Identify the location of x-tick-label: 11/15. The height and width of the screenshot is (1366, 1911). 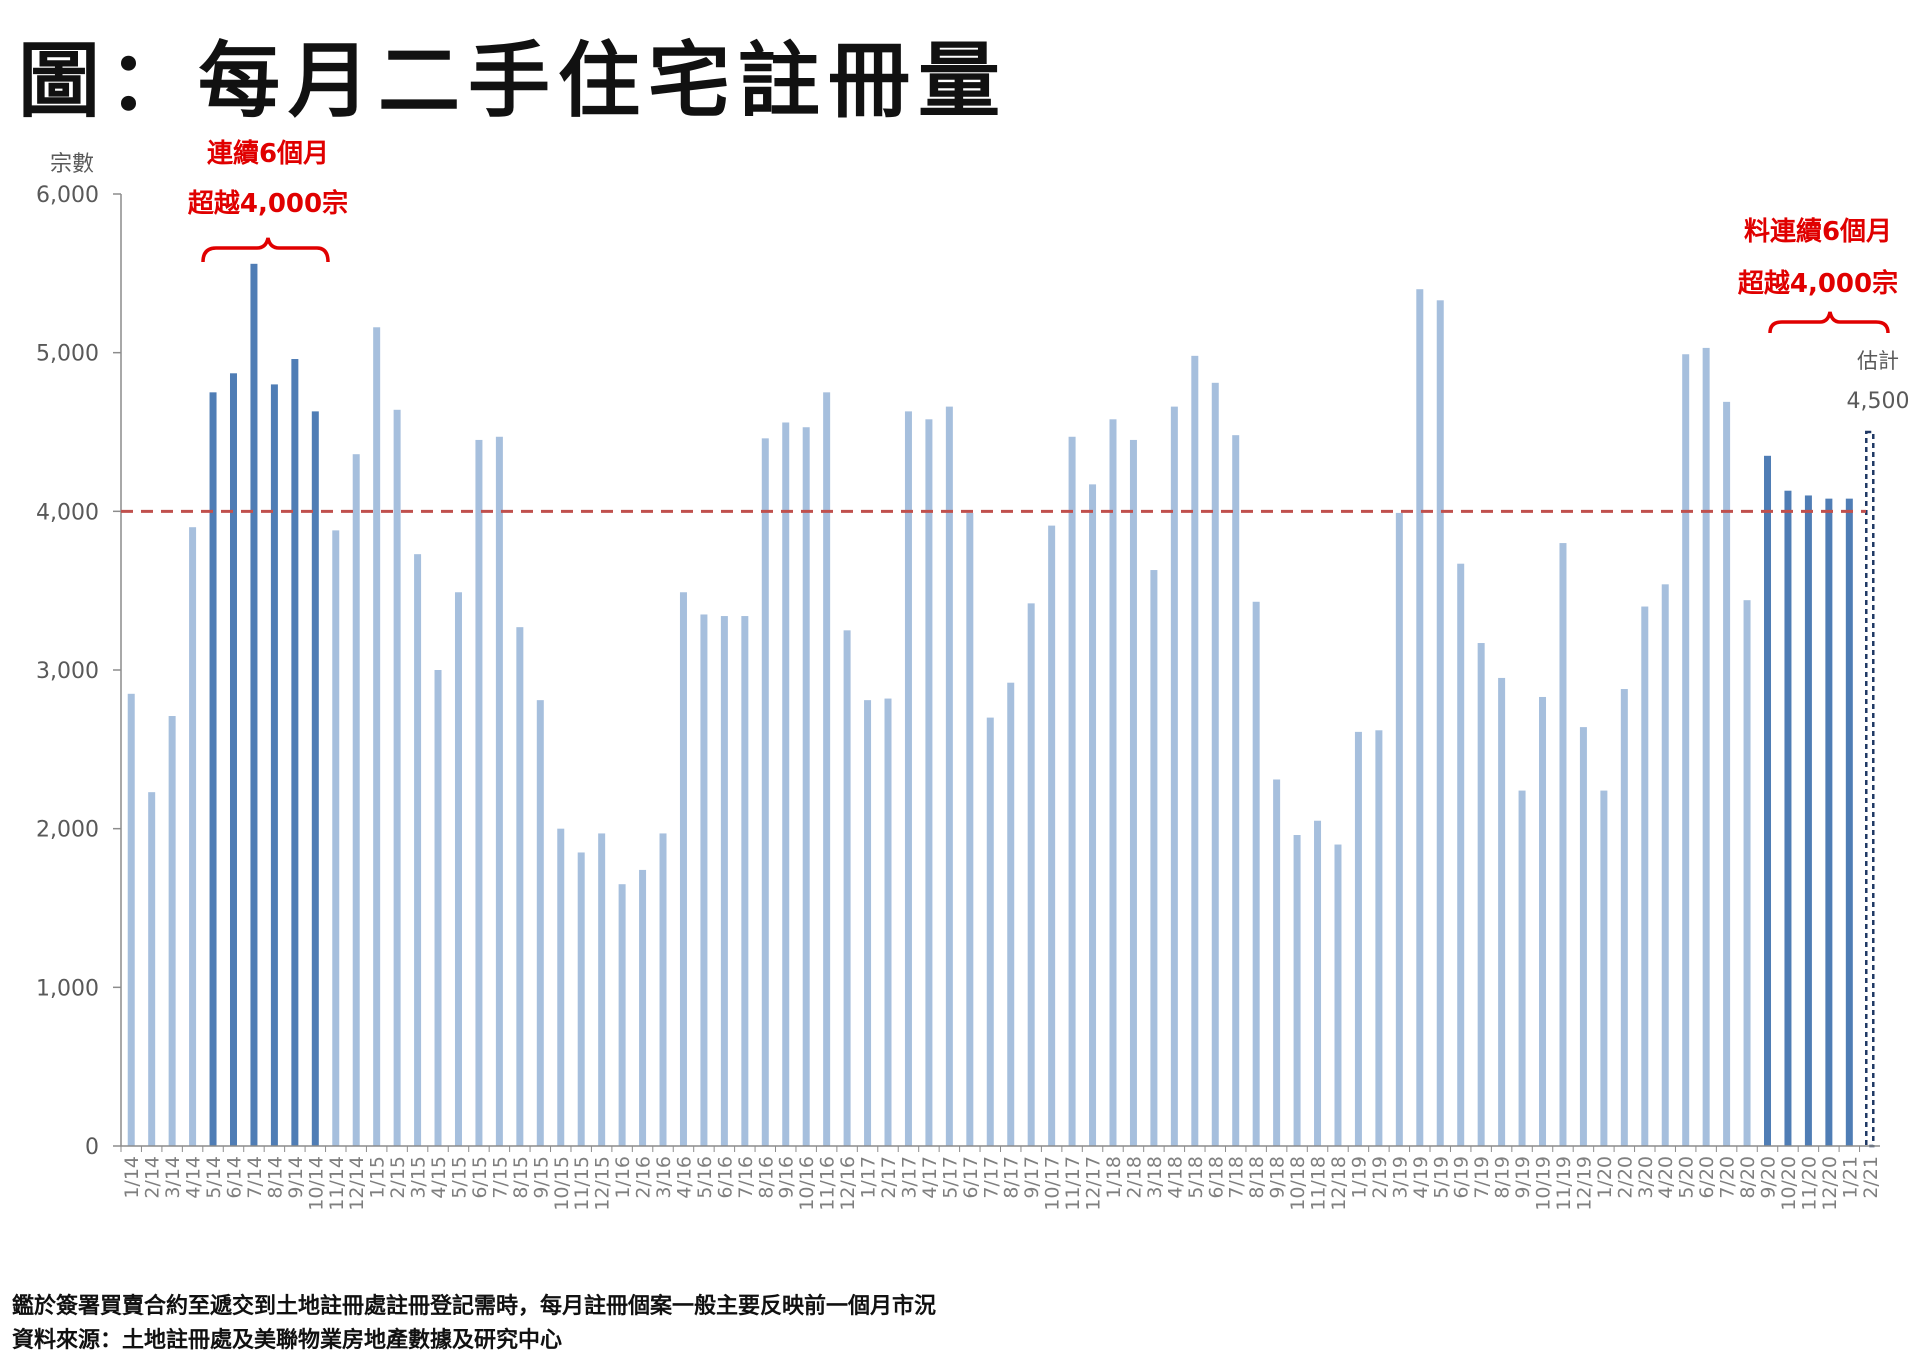
(582, 1183).